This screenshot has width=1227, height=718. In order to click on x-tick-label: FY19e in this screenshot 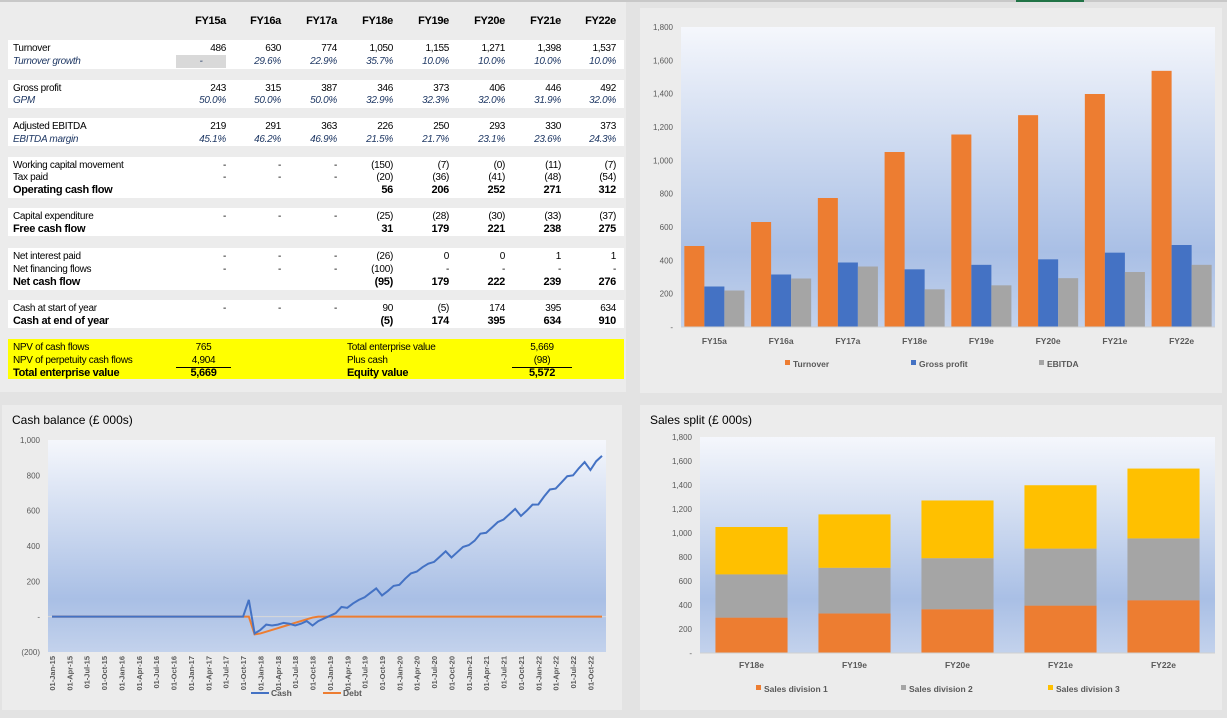, I will do `click(981, 341)`.